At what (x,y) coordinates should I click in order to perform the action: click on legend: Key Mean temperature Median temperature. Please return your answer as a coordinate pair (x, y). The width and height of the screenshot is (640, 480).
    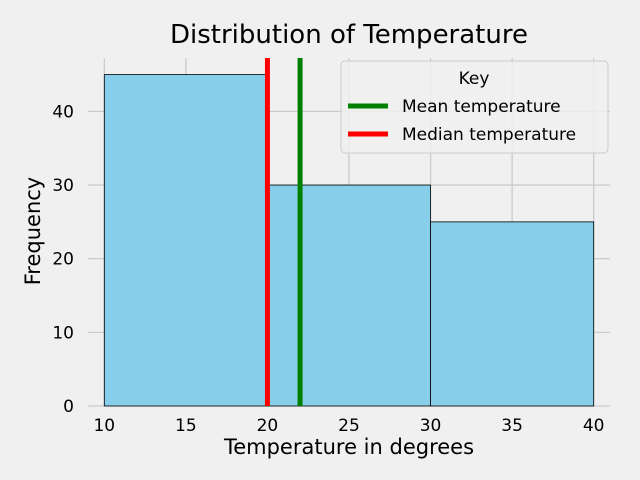
    Looking at the image, I should click on (474, 107).